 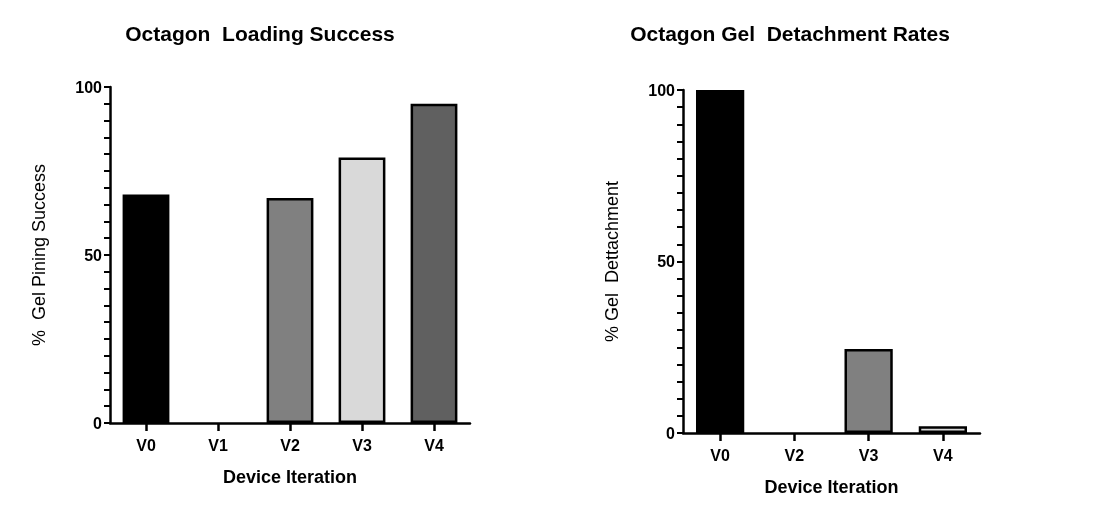 I want to click on chart-title: Octagon Loading Success, so click(x=260, y=33).